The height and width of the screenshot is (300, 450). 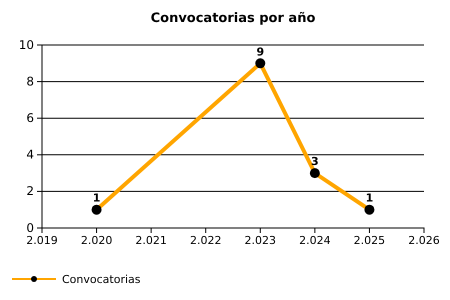 I want to click on y-tick-label: 6, so click(x=30, y=118).